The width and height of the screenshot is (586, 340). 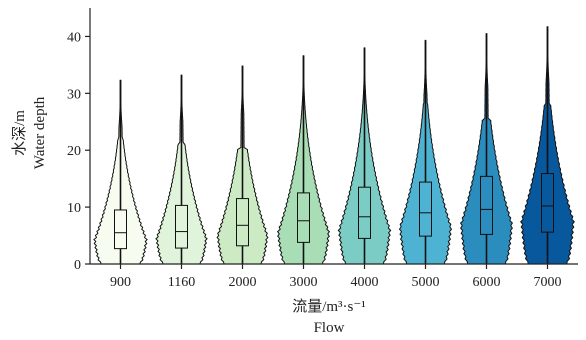 I want to click on x-axis-label: 流量/m³·s⁻¹, so click(x=329, y=306).